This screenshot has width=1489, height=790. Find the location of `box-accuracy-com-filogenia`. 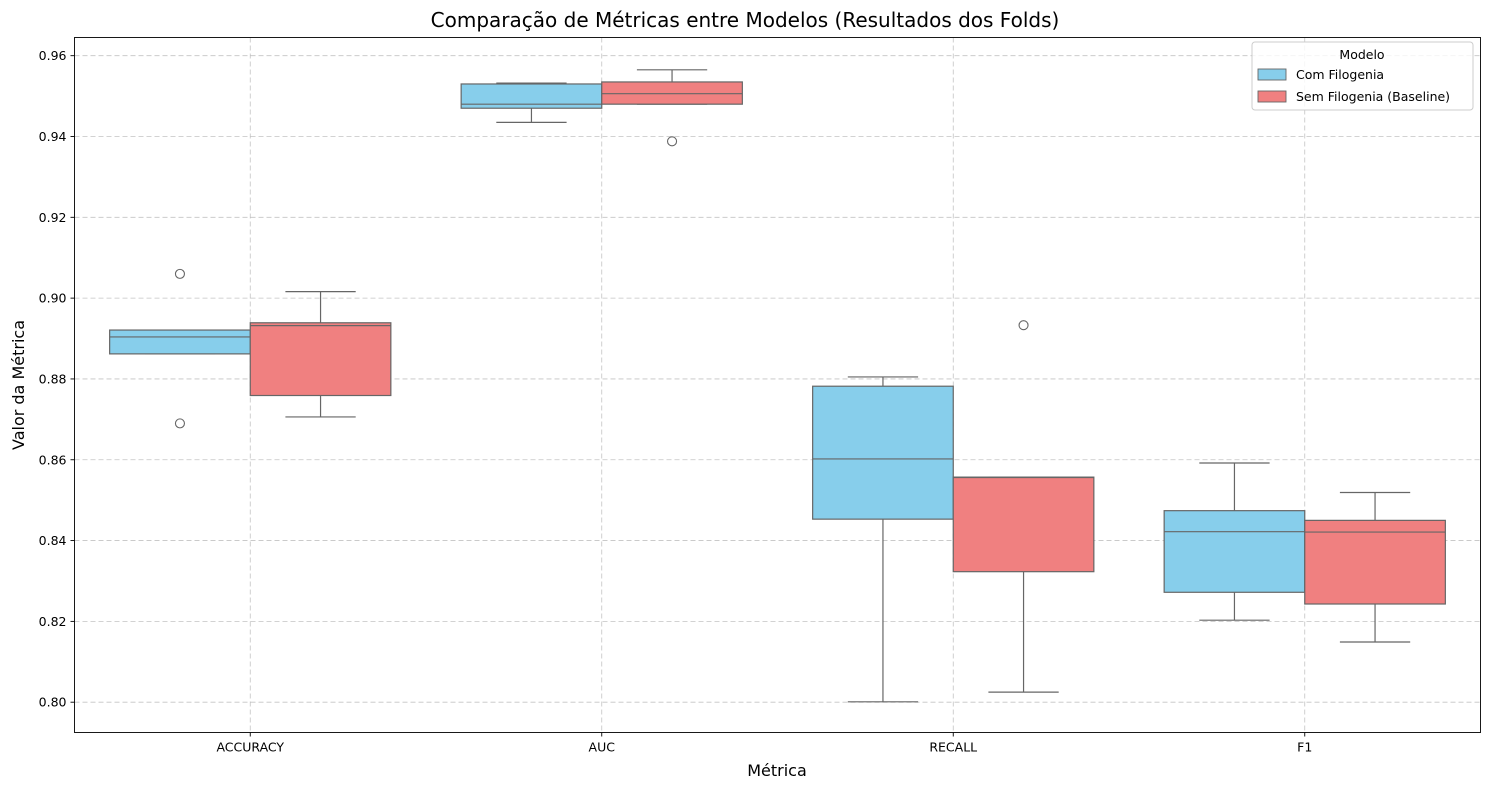

box-accuracy-com-filogenia is located at coordinates (180, 348).